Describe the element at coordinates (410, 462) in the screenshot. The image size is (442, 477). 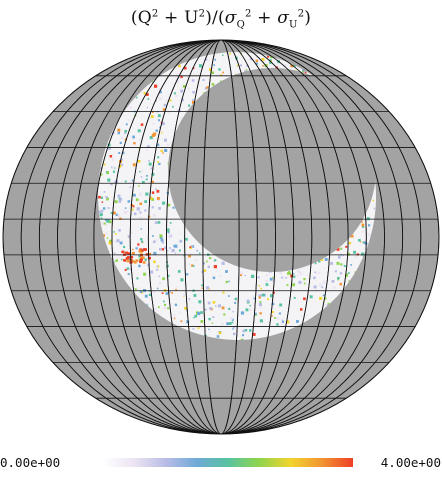
I see `colorbar-max-label: 4.00e+00` at that location.